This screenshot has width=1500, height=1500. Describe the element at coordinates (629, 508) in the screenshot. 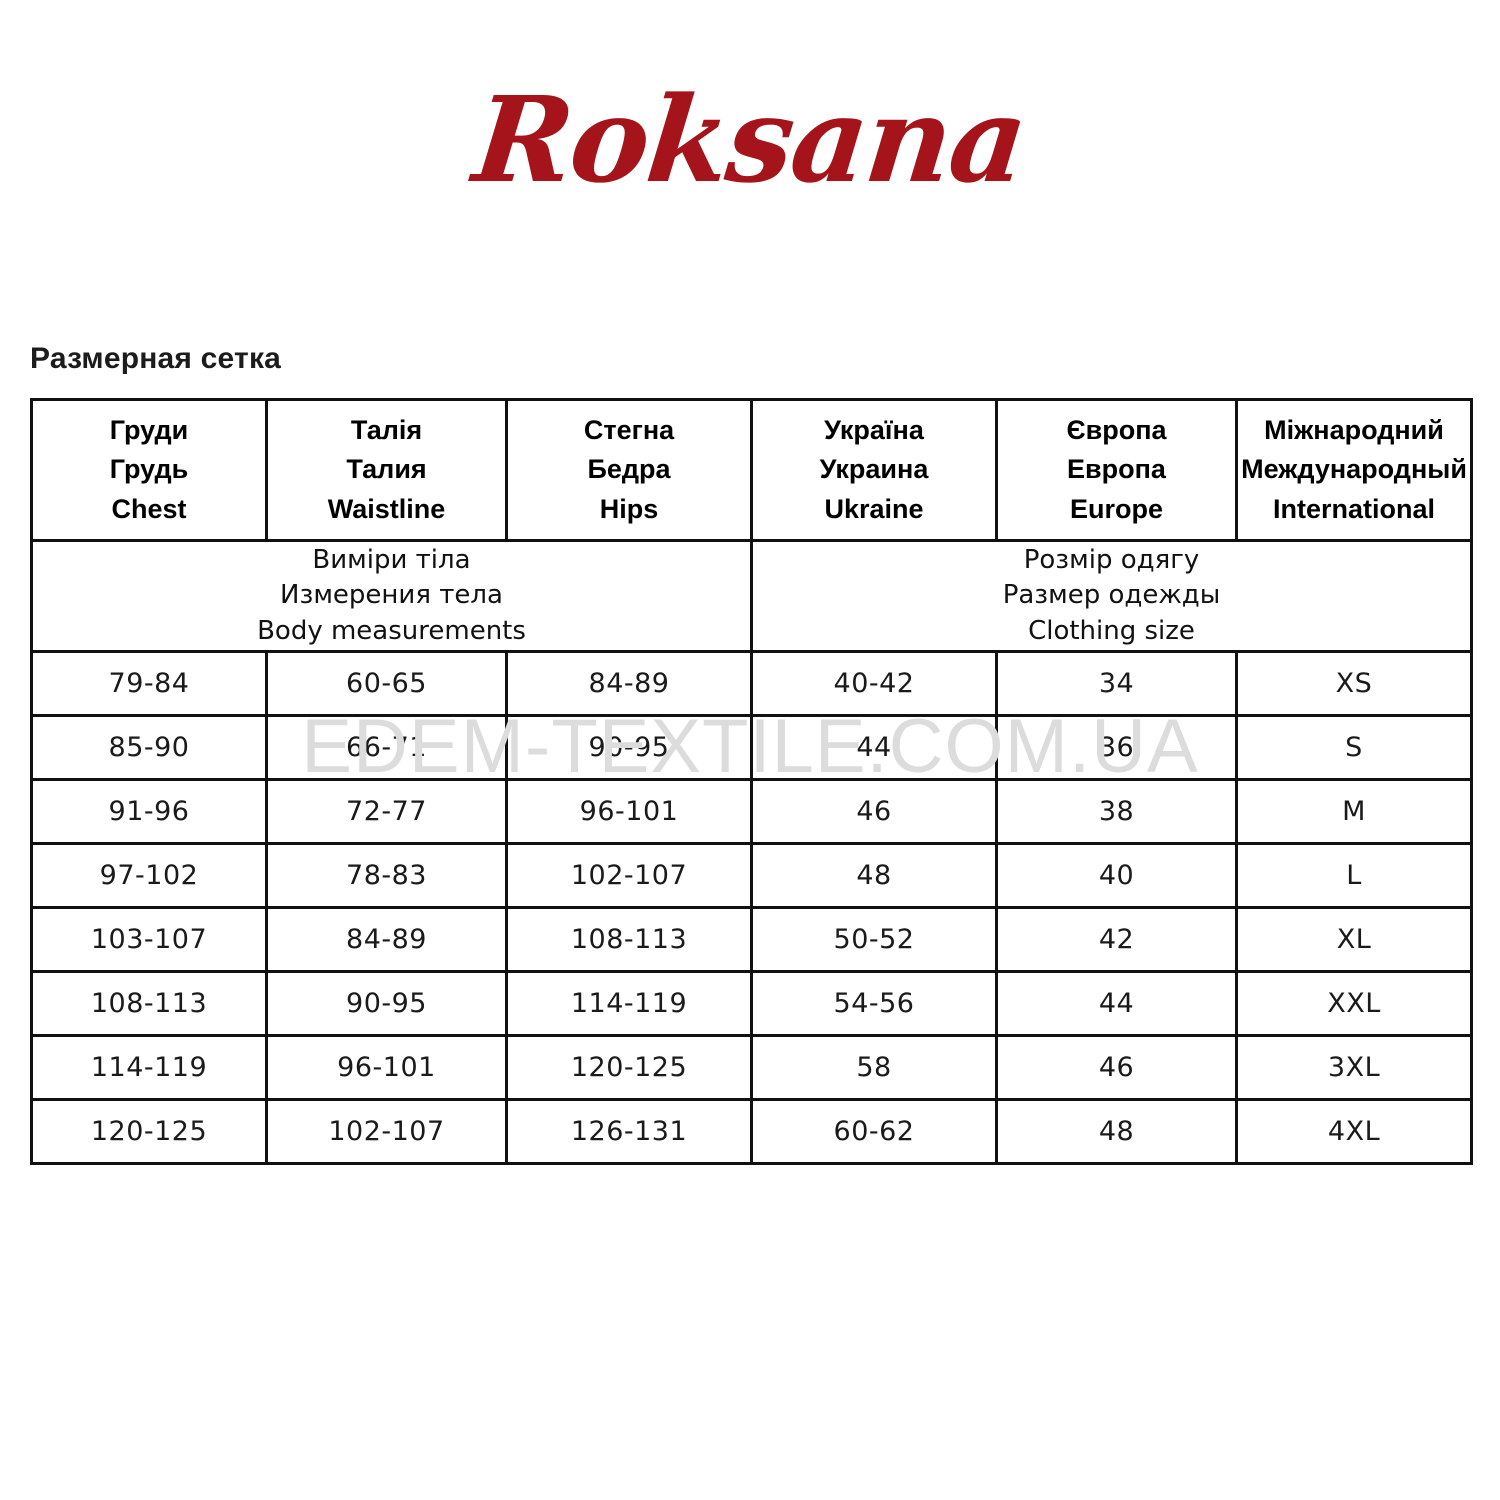

I see `header-line-en: Hips` at that location.